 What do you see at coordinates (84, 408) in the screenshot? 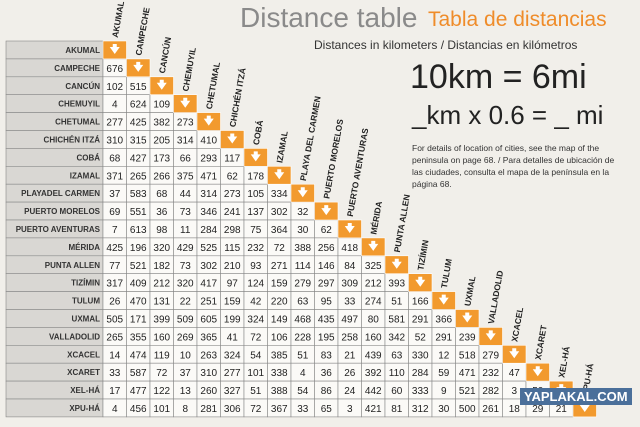
I see `row-label: XPU-HÁ` at bounding box center [84, 408].